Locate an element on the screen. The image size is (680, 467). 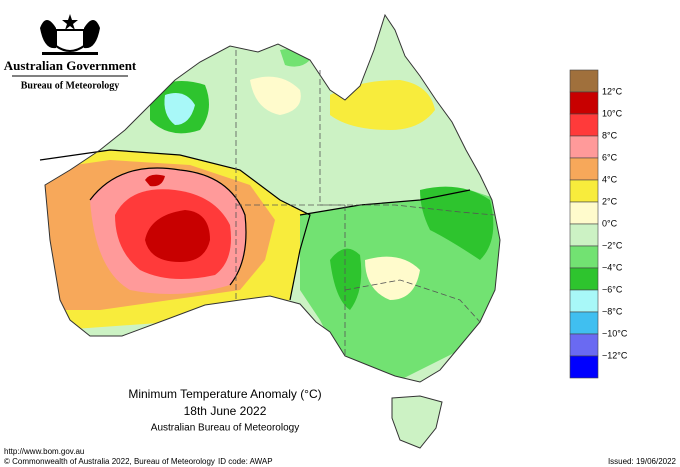
legend-label: 4°C is located at coordinates (610, 179).